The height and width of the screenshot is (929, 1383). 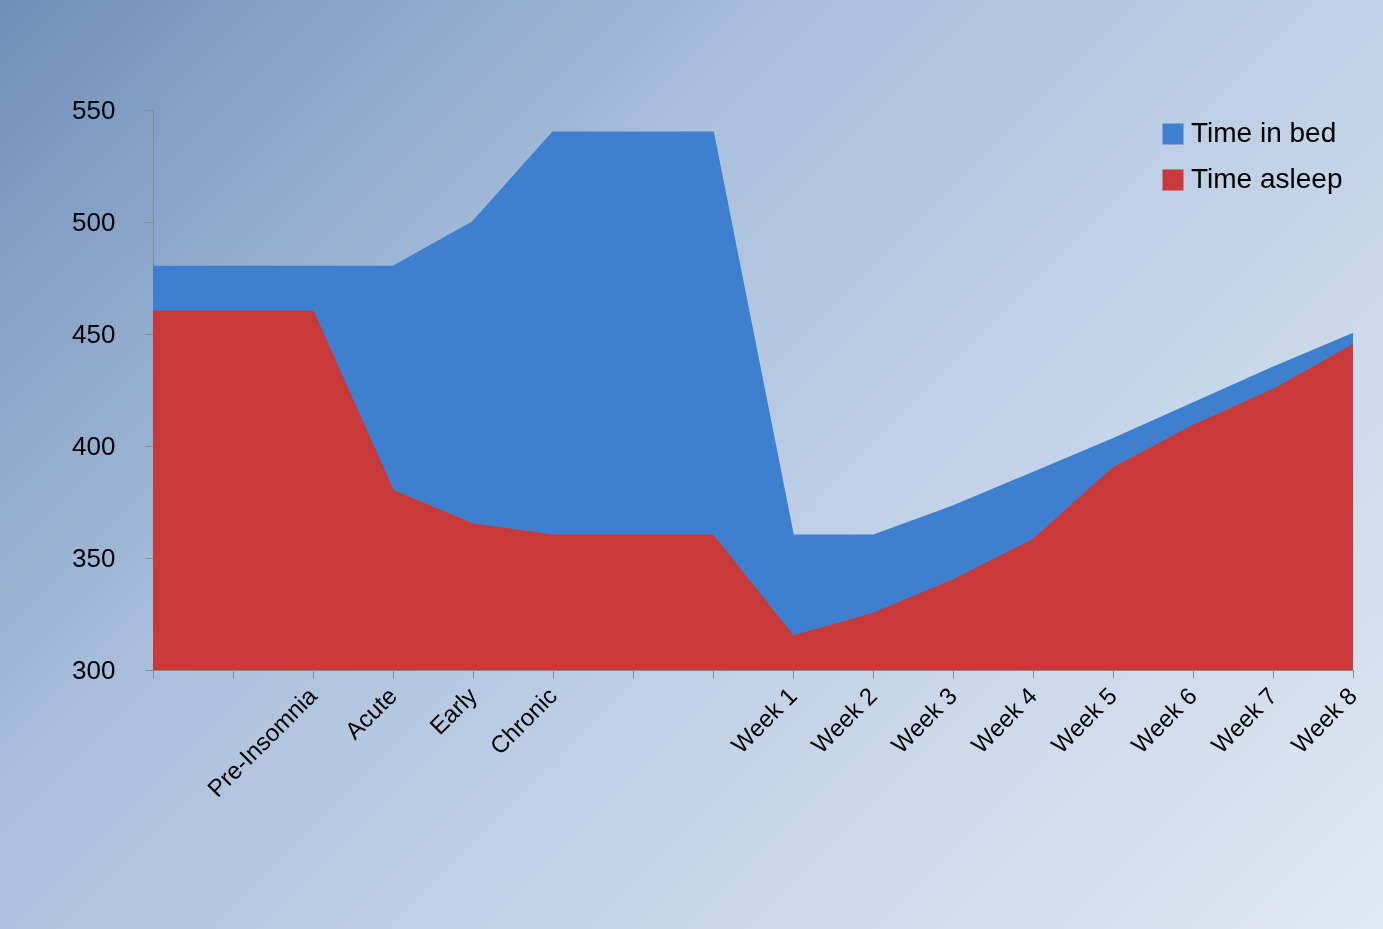 I want to click on y-tick-label: 500, so click(x=94, y=221).